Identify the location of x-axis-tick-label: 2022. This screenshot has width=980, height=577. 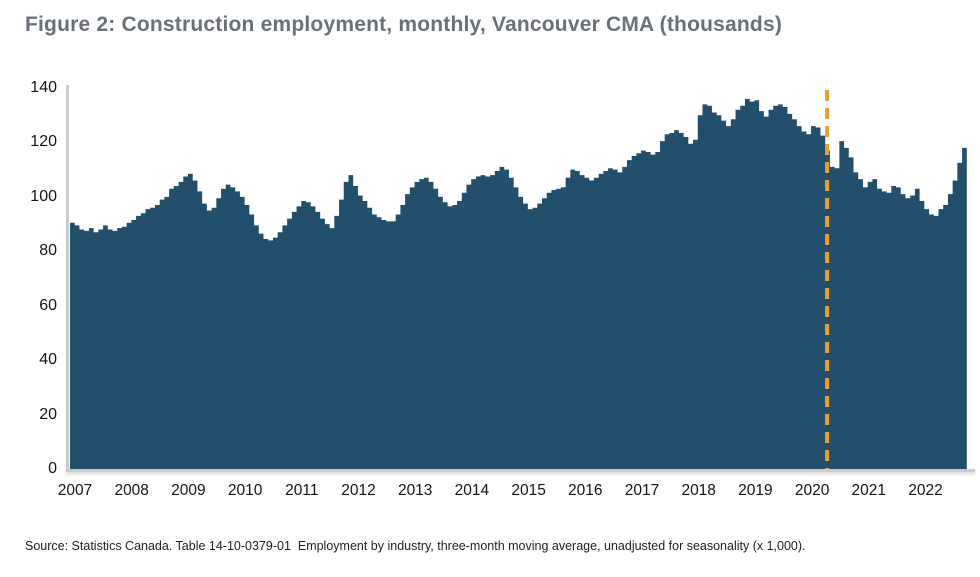
(925, 490).